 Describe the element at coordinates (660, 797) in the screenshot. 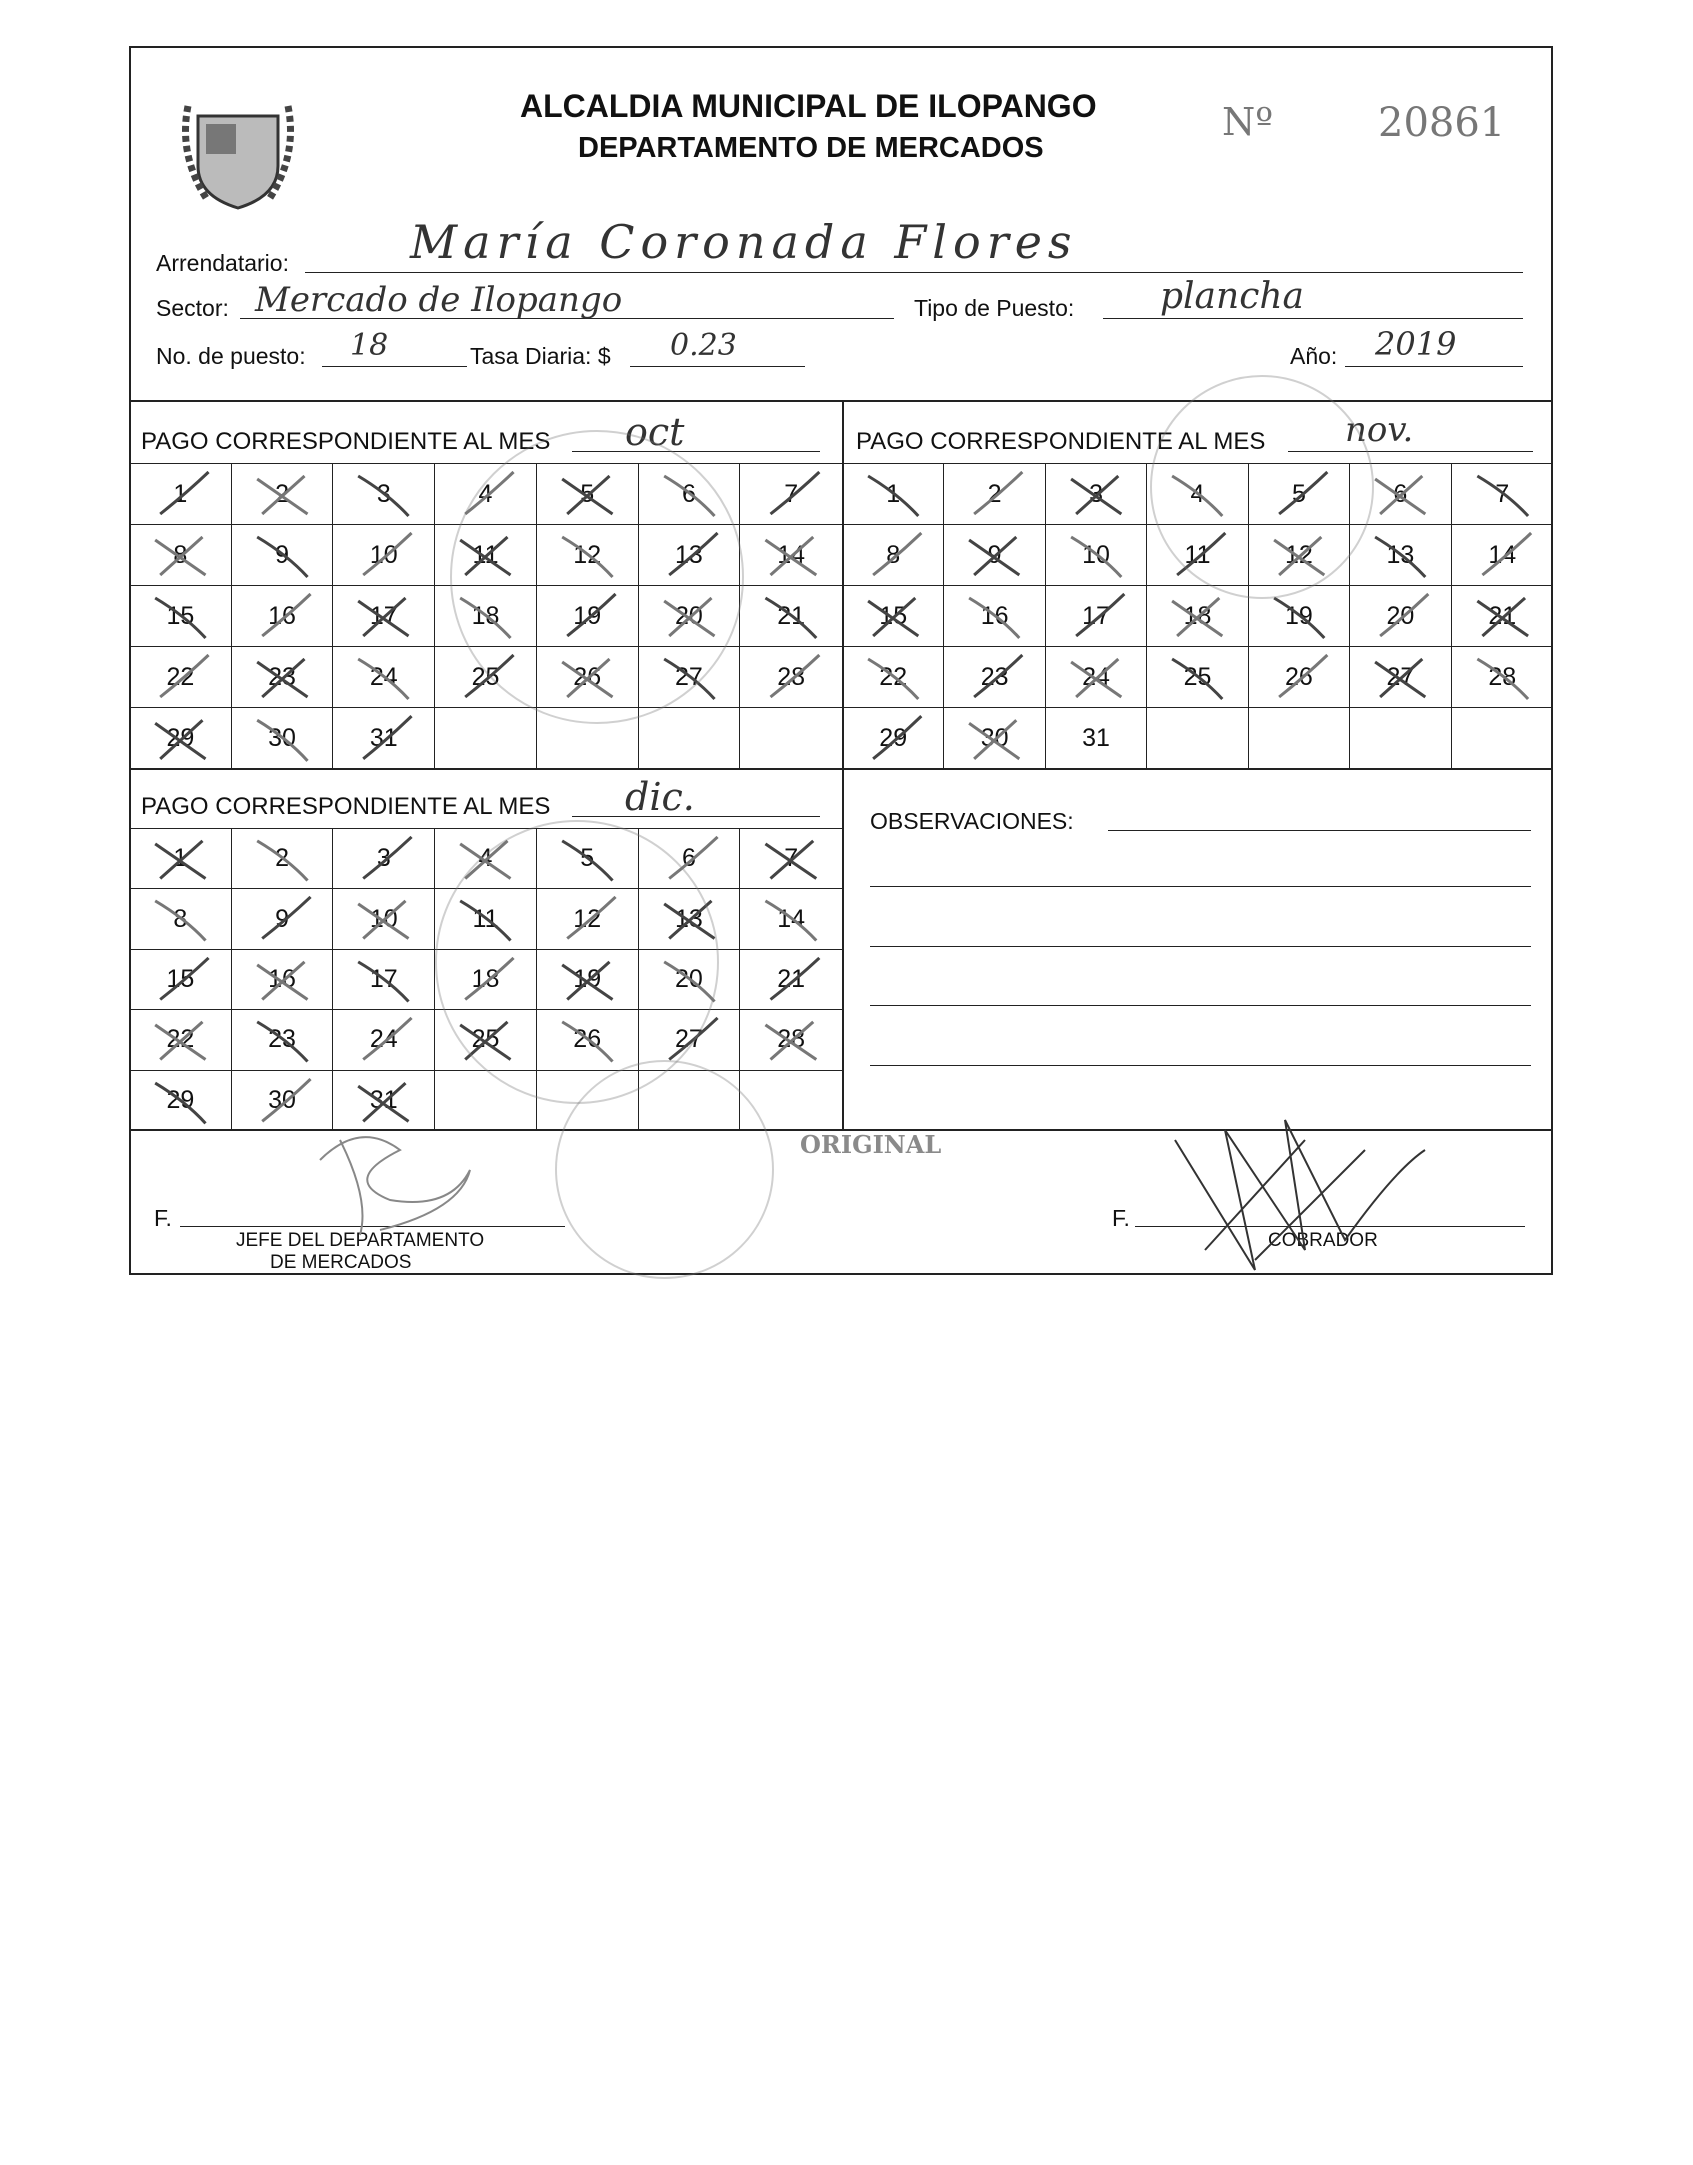

I see `month-value: dic.` at that location.